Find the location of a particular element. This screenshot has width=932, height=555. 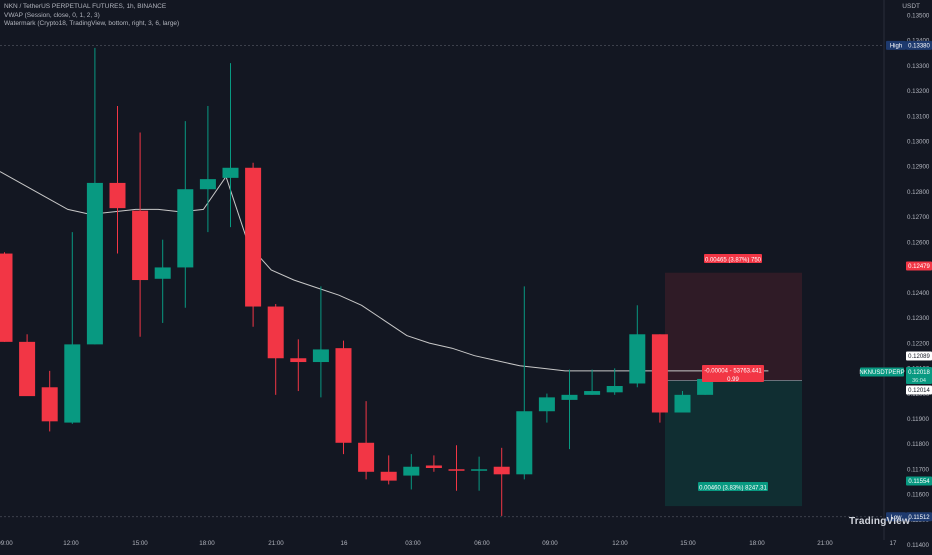

target-zone is located at coordinates (733, 326).